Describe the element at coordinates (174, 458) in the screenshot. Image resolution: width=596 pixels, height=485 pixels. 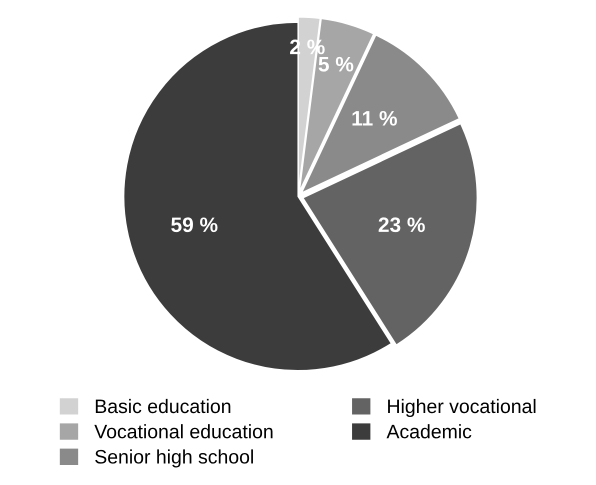
I see `legend-label: Senior high school` at that location.